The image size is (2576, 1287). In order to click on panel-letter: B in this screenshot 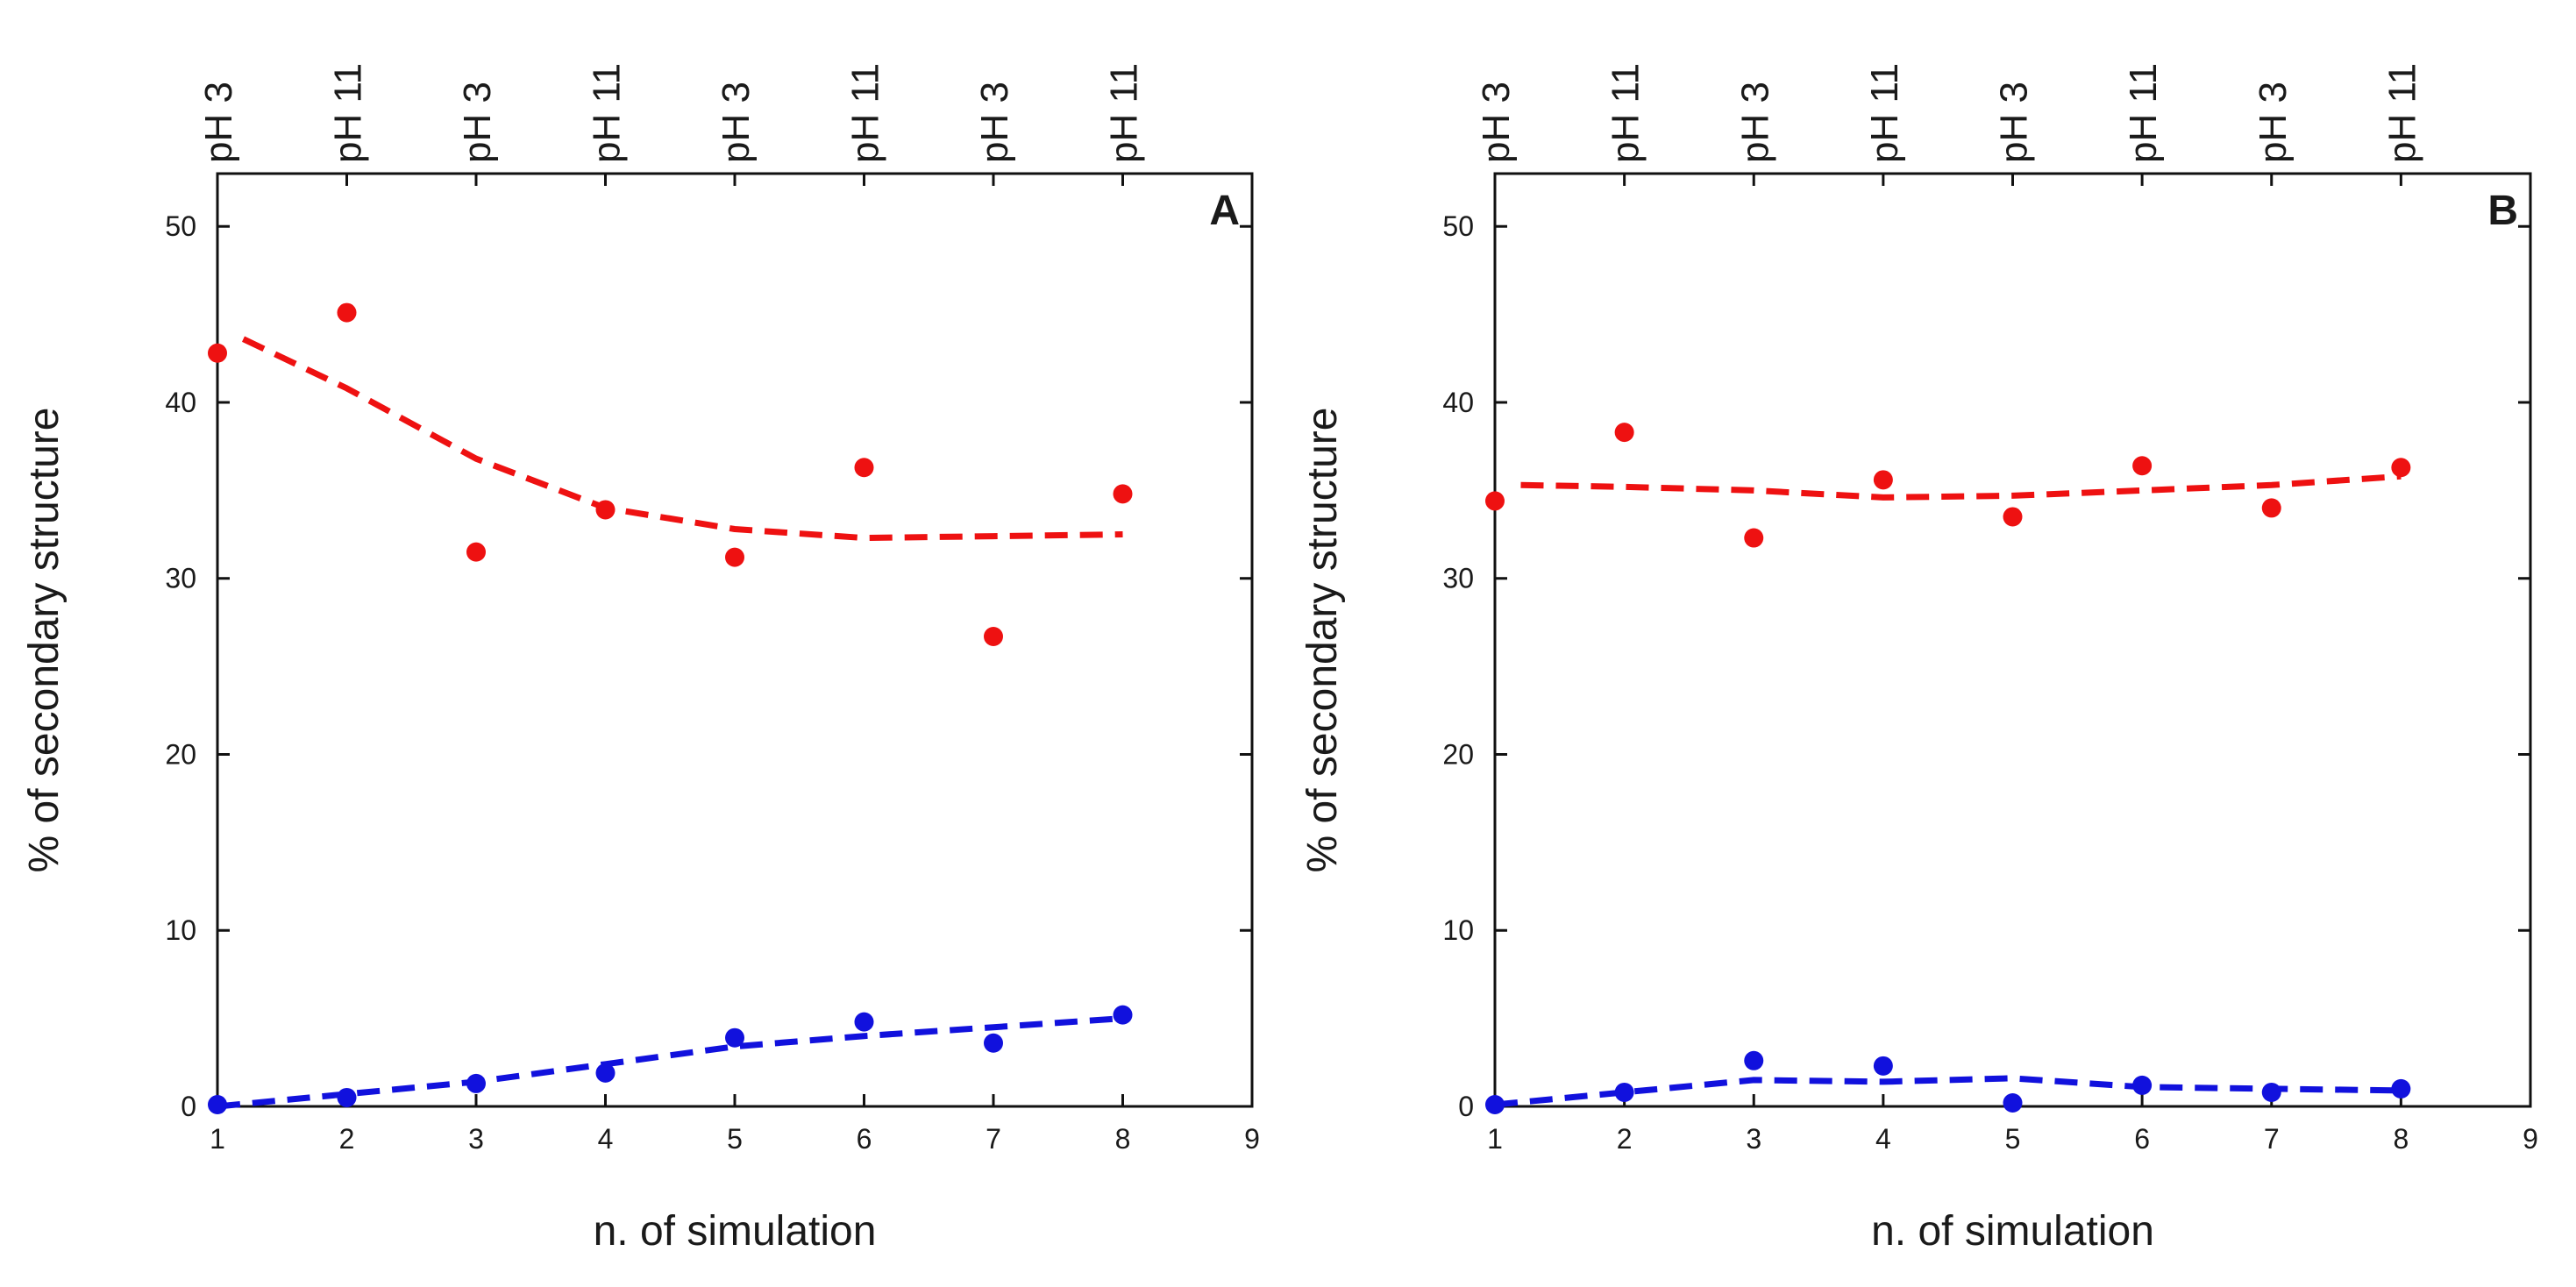, I will do `click(2502, 211)`.